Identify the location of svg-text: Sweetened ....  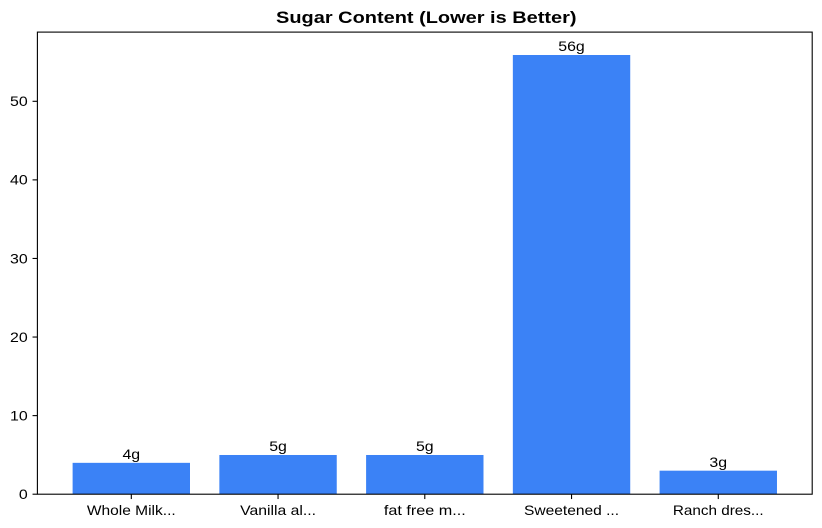
(571, 510).